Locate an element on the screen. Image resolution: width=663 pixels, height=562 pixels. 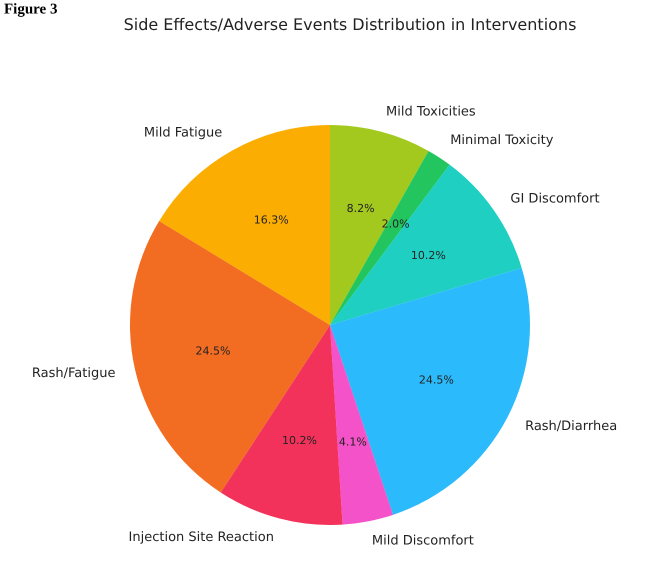
caption: Figure 3 is located at coordinates (31, 9).